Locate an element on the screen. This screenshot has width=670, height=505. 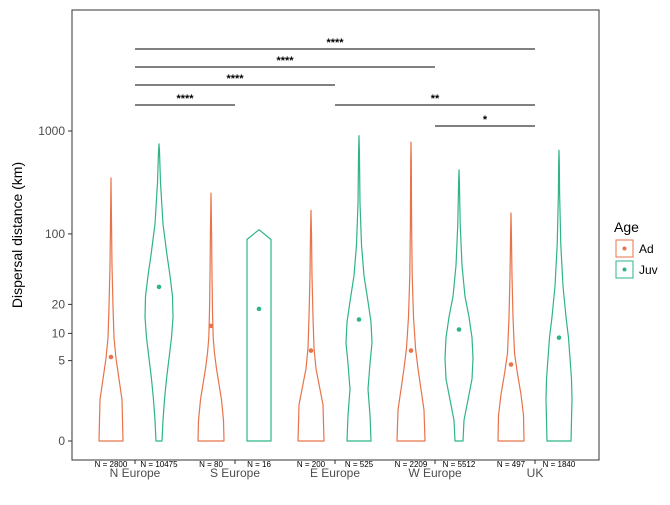
y-tick-label: 1000 is located at coordinates (51, 131).